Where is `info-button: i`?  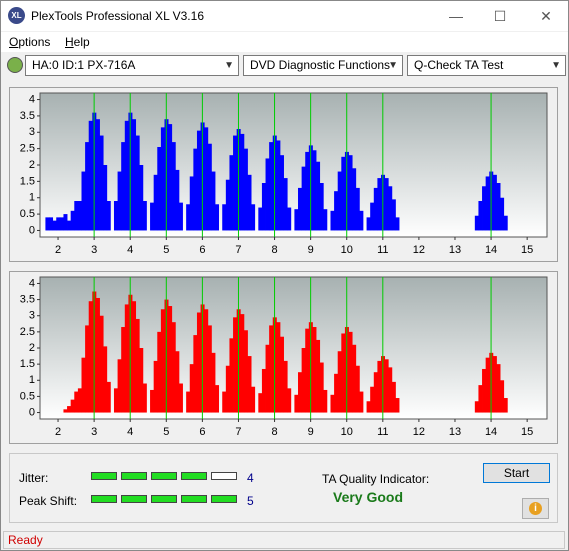 info-button: i is located at coordinates (535, 508).